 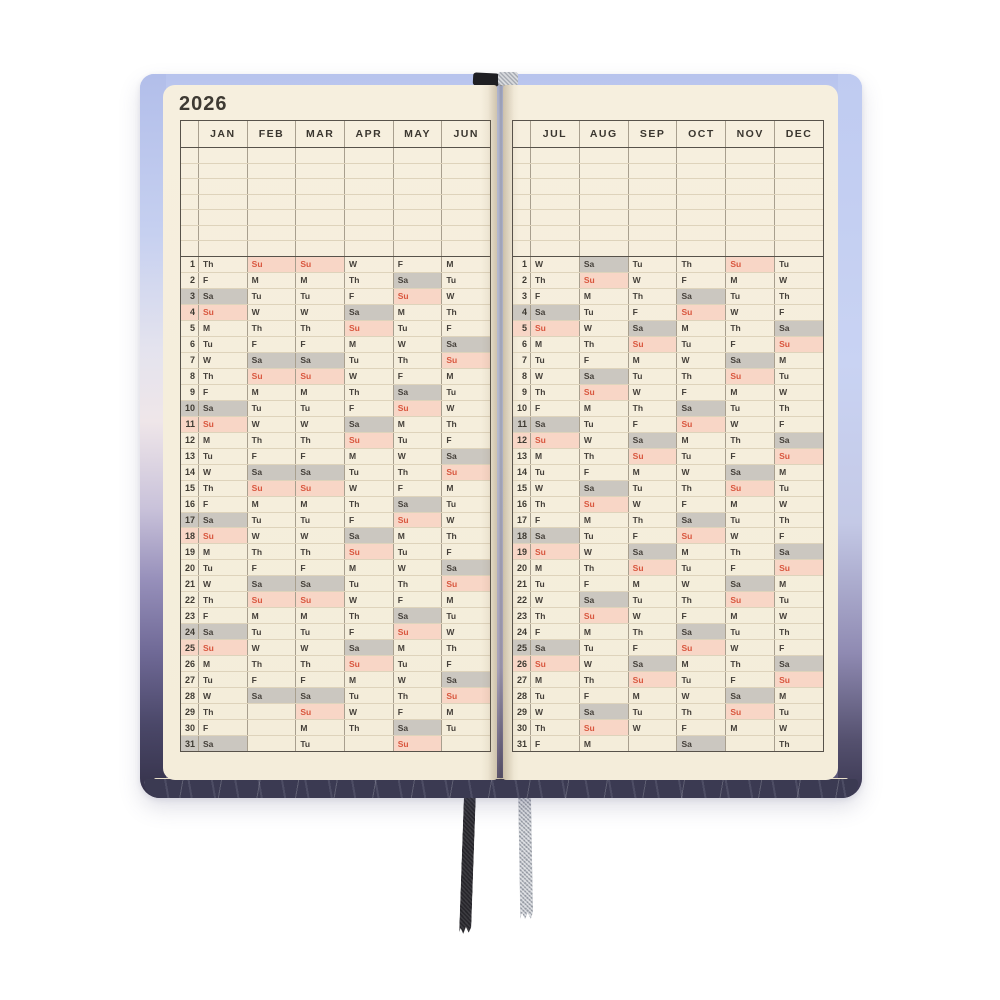 What do you see at coordinates (668, 359) in the screenshot?
I see `day-row: 7 Tu F M W Sa M` at bounding box center [668, 359].